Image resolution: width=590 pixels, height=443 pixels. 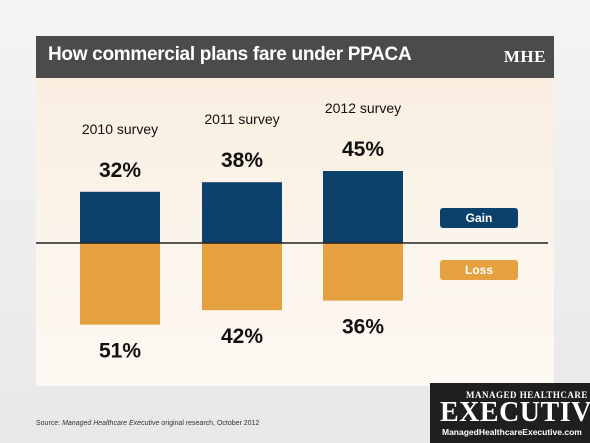 I want to click on gain-value-label-1: 32%, so click(x=120, y=170).